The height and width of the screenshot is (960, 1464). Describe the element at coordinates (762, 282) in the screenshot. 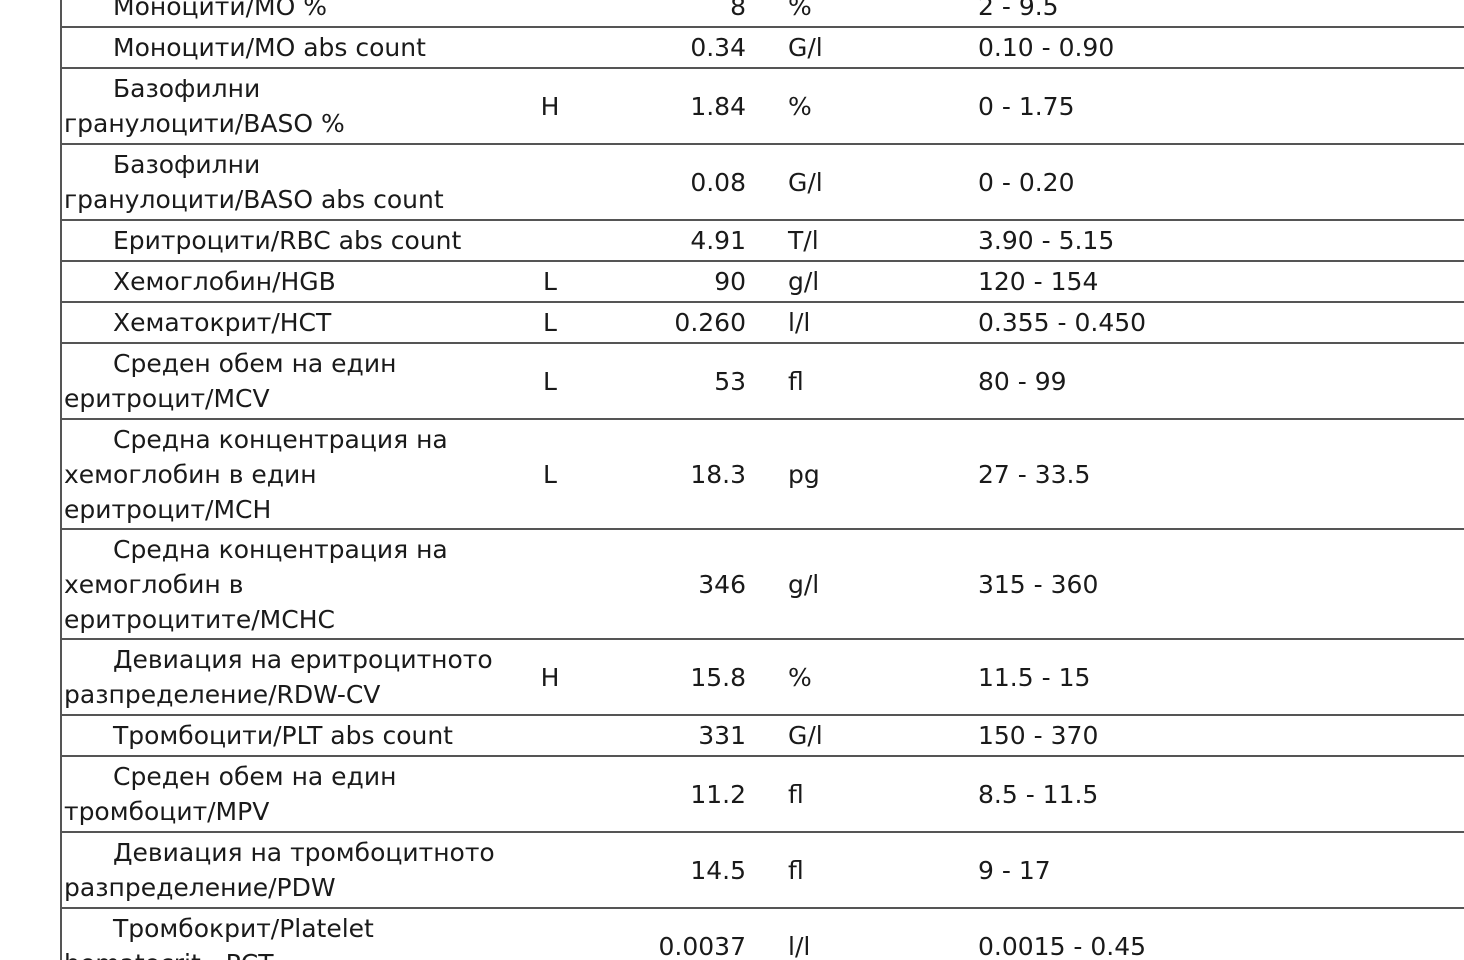

I see `table-row: Хемоглобин/HGB L 90 g/l 120 - 154` at that location.